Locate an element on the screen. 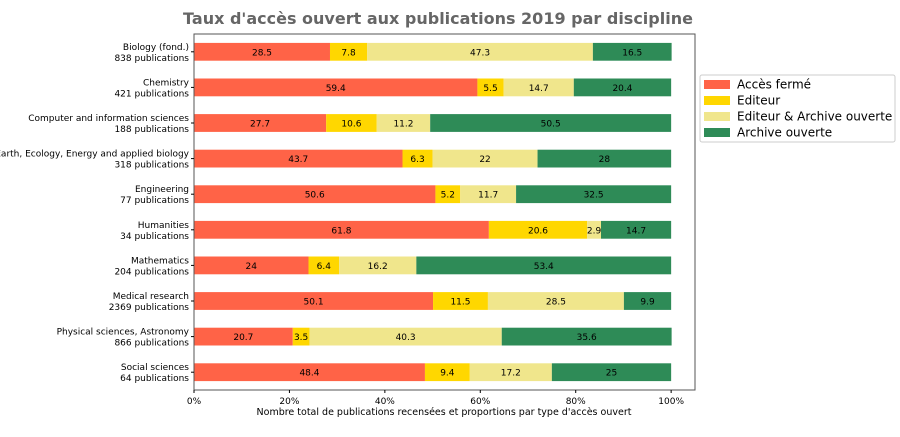 The image size is (900, 437). x-tick-label: 40% is located at coordinates (385, 402).